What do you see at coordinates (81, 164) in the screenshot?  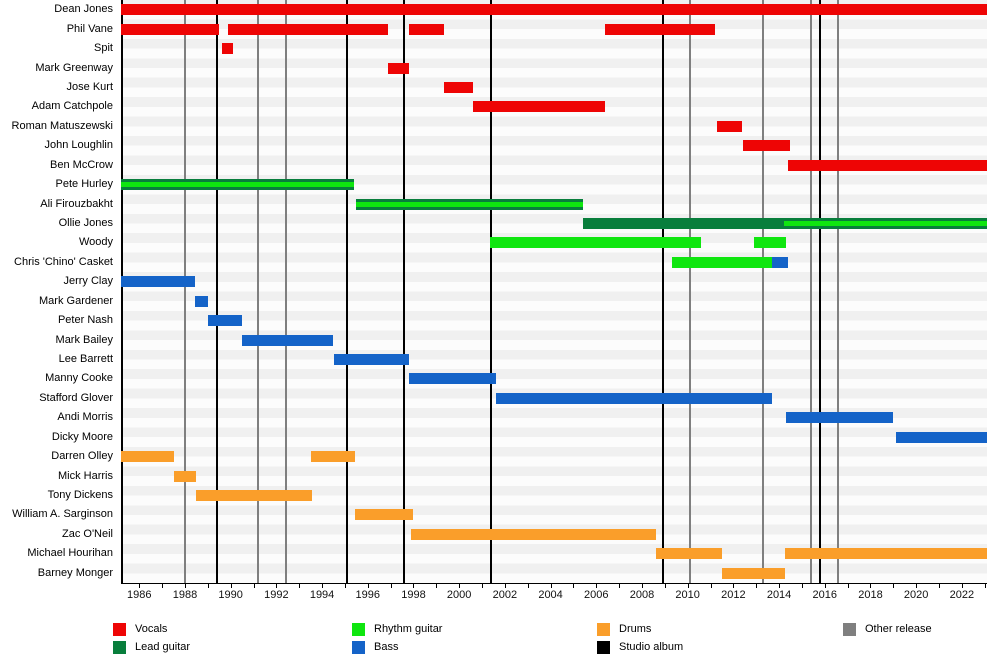 I see `member-label: Ben McCrow` at bounding box center [81, 164].